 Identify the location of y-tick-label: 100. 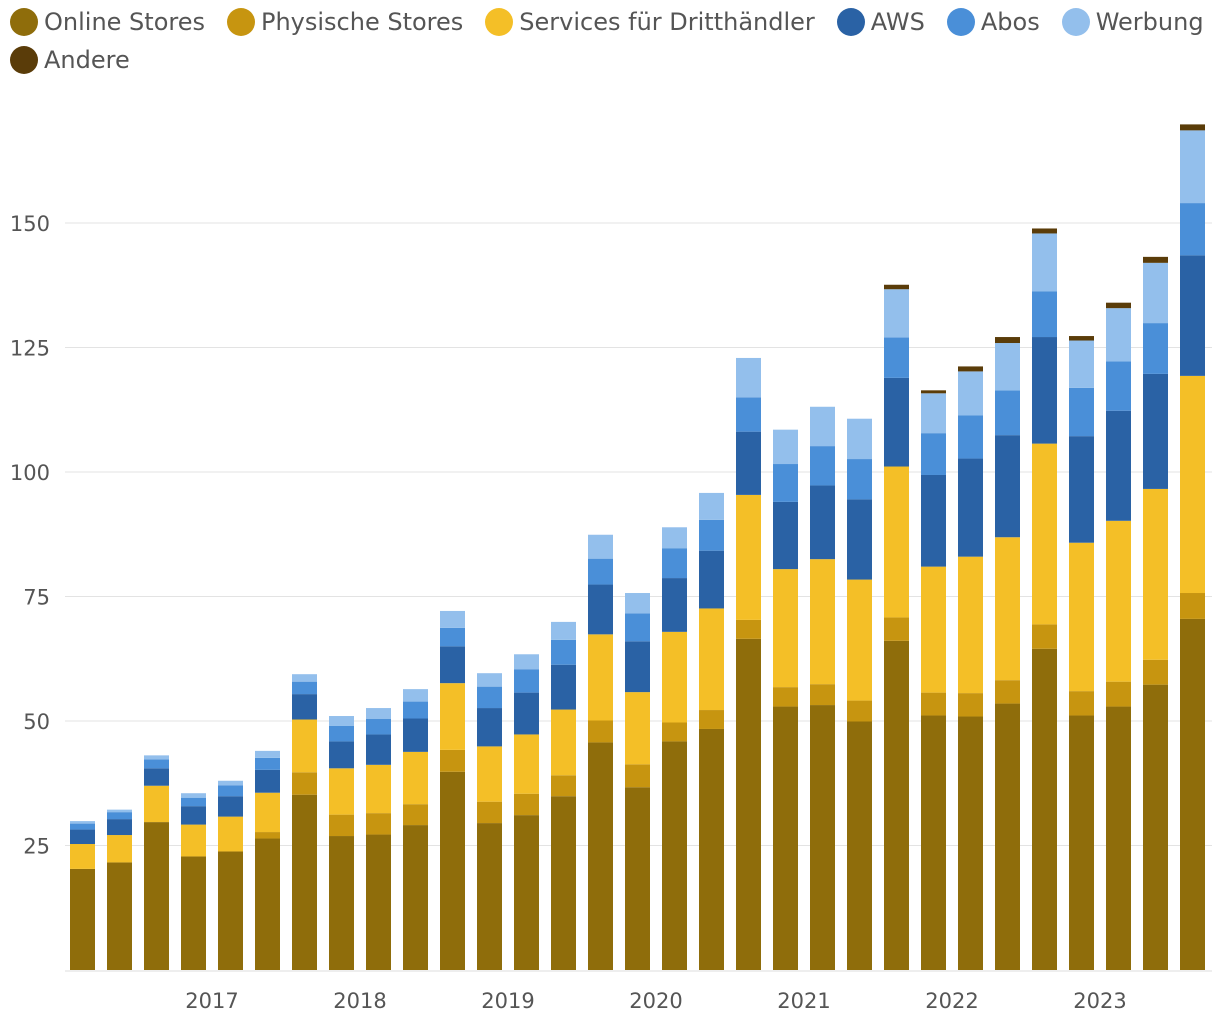
(30, 473).